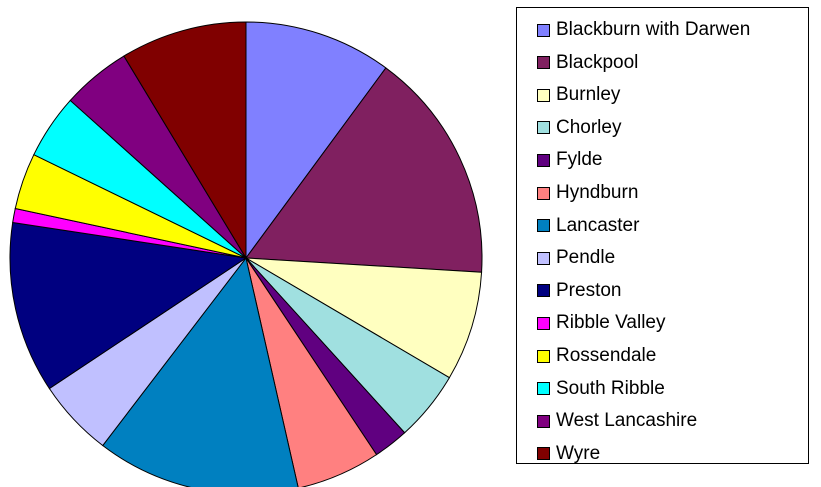 The image size is (821, 487). I want to click on legend-item-blackpool: Blackpool, so click(587, 63).